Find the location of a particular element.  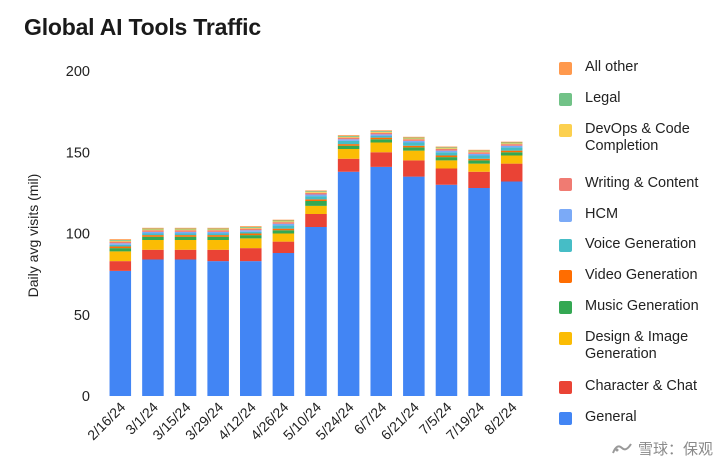

chart-title: Global AI Tools Traffic is located at coordinates (142, 27).